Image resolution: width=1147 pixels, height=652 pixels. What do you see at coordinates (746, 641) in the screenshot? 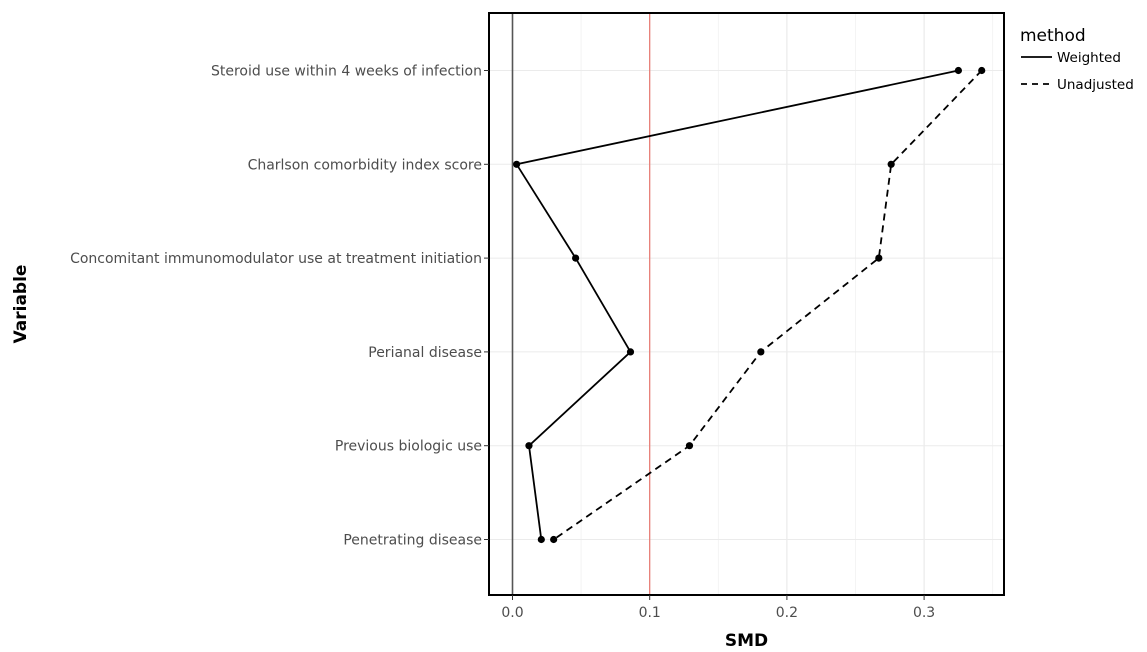
I see `x-axis-title: SMD` at bounding box center [746, 641].